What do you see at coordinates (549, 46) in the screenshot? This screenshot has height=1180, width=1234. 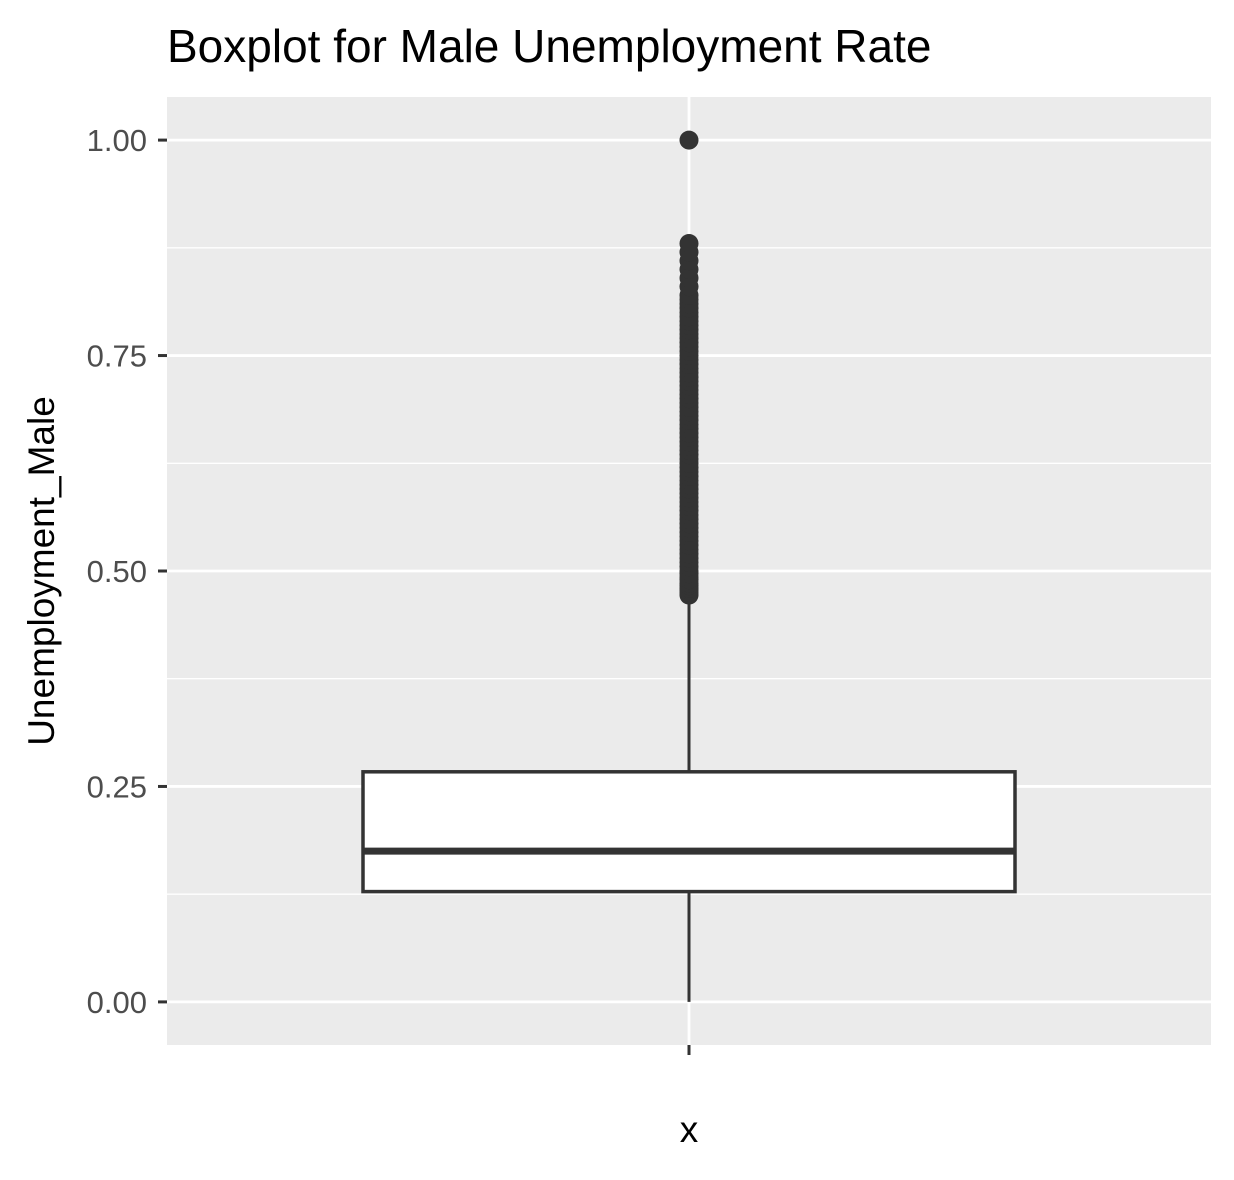 I see `chart-title: Boxplot for Male Unemployment Rate` at bounding box center [549, 46].